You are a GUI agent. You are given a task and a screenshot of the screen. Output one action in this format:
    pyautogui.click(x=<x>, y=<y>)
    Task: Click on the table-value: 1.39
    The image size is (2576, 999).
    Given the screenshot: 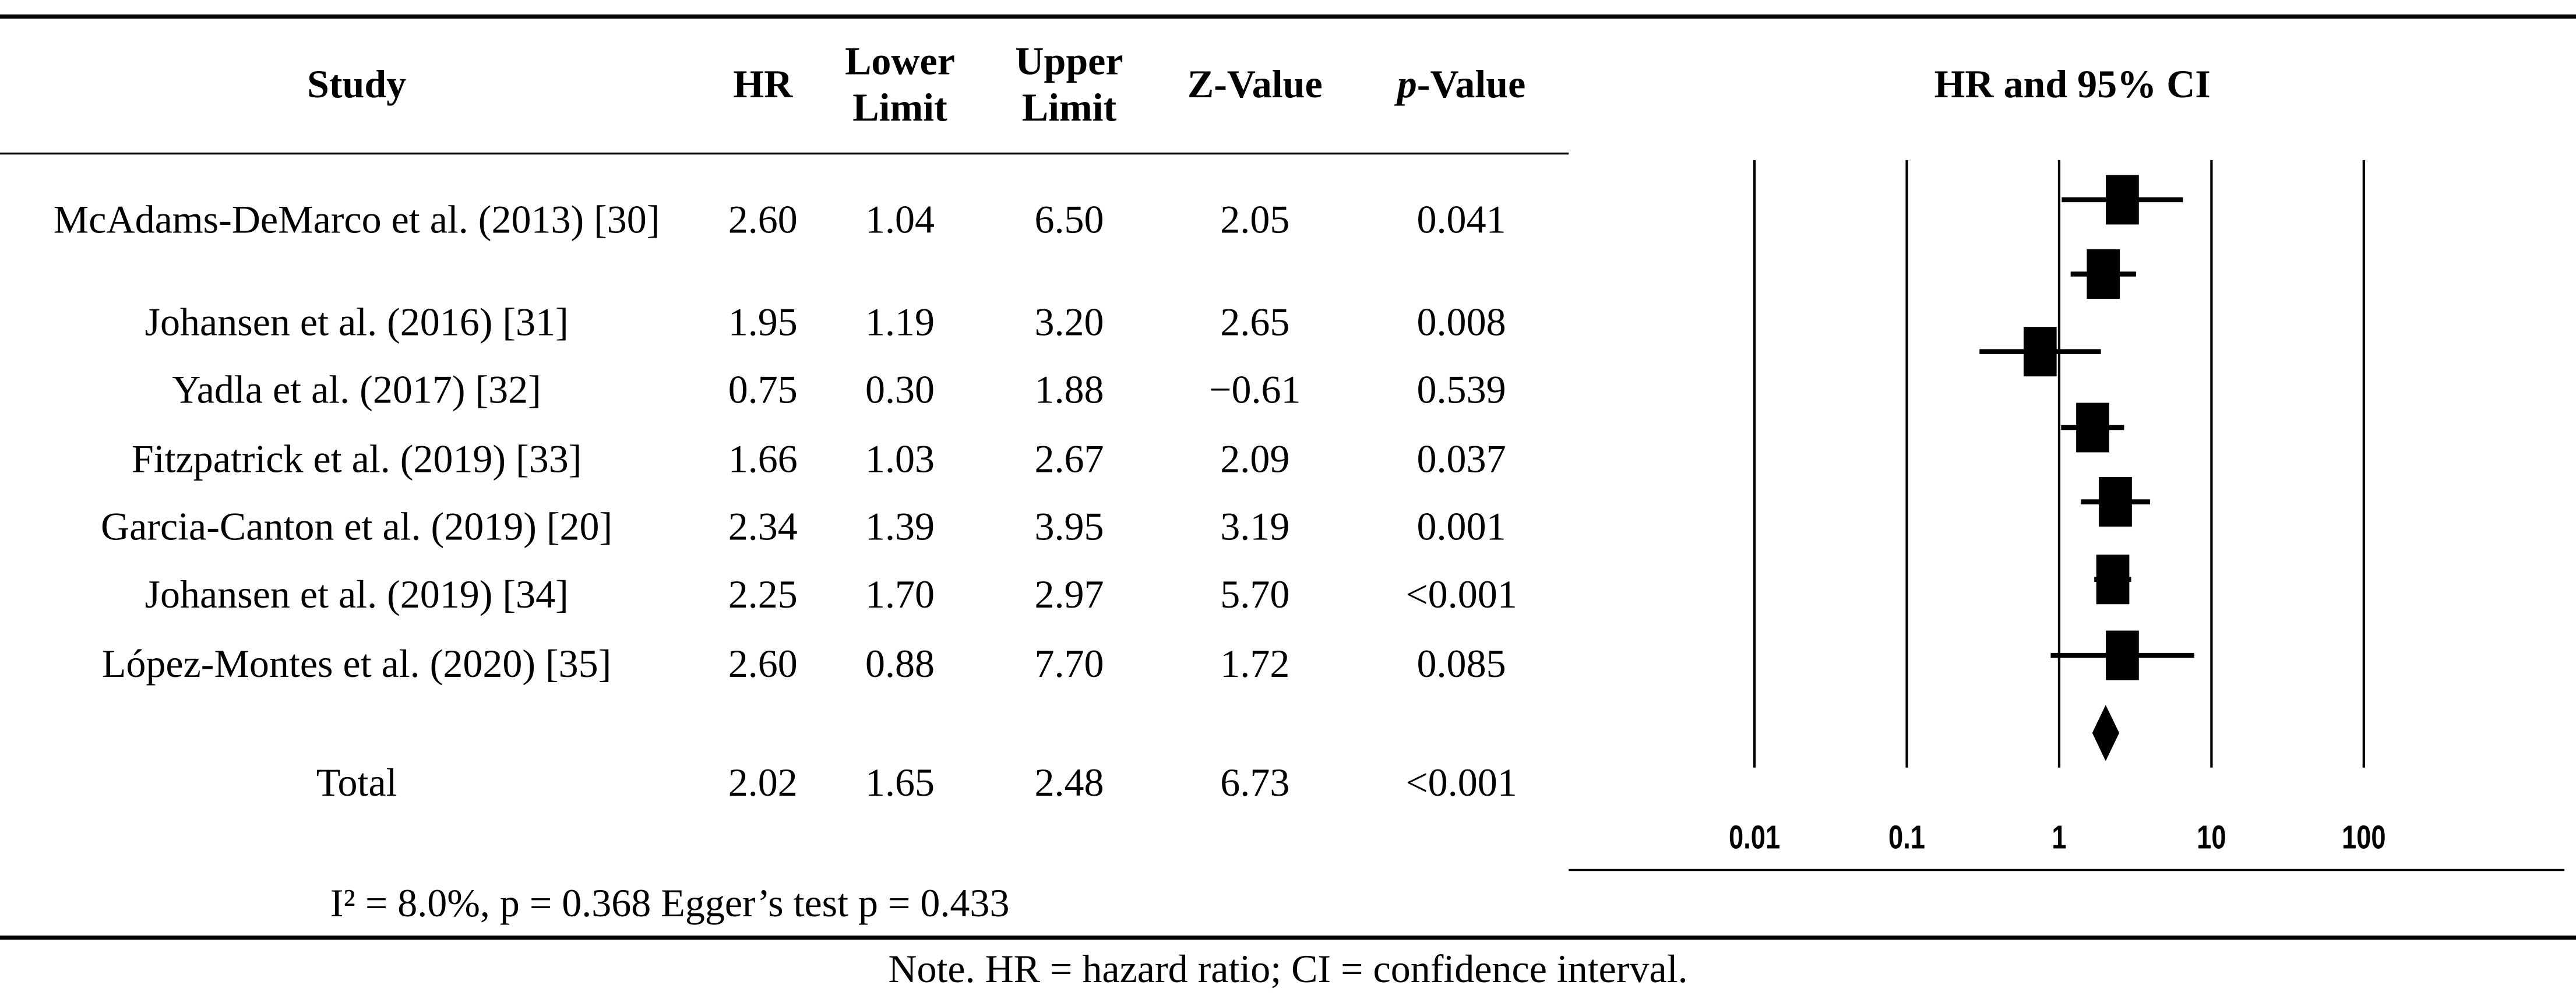 What is the action you would take?
    pyautogui.click(x=900, y=529)
    